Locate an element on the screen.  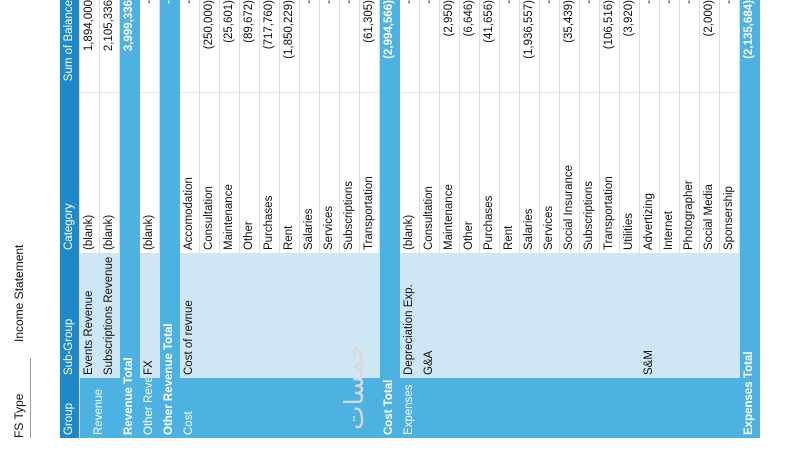
value-cell: (106,516) is located at coordinates (609, 46).